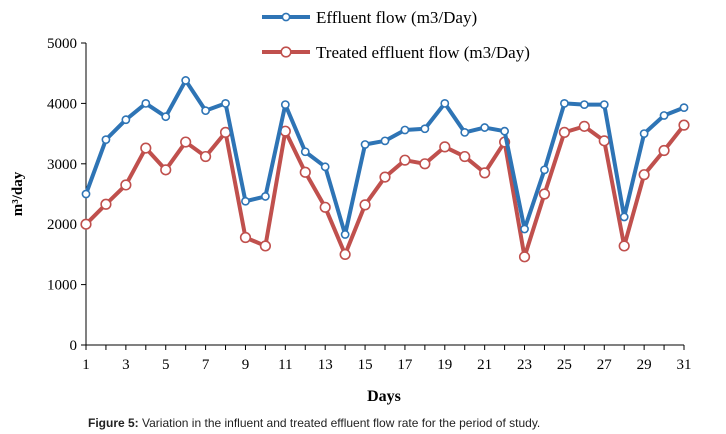  Describe the element at coordinates (444, 365) in the screenshot. I see `x-tick-label: 19` at that location.